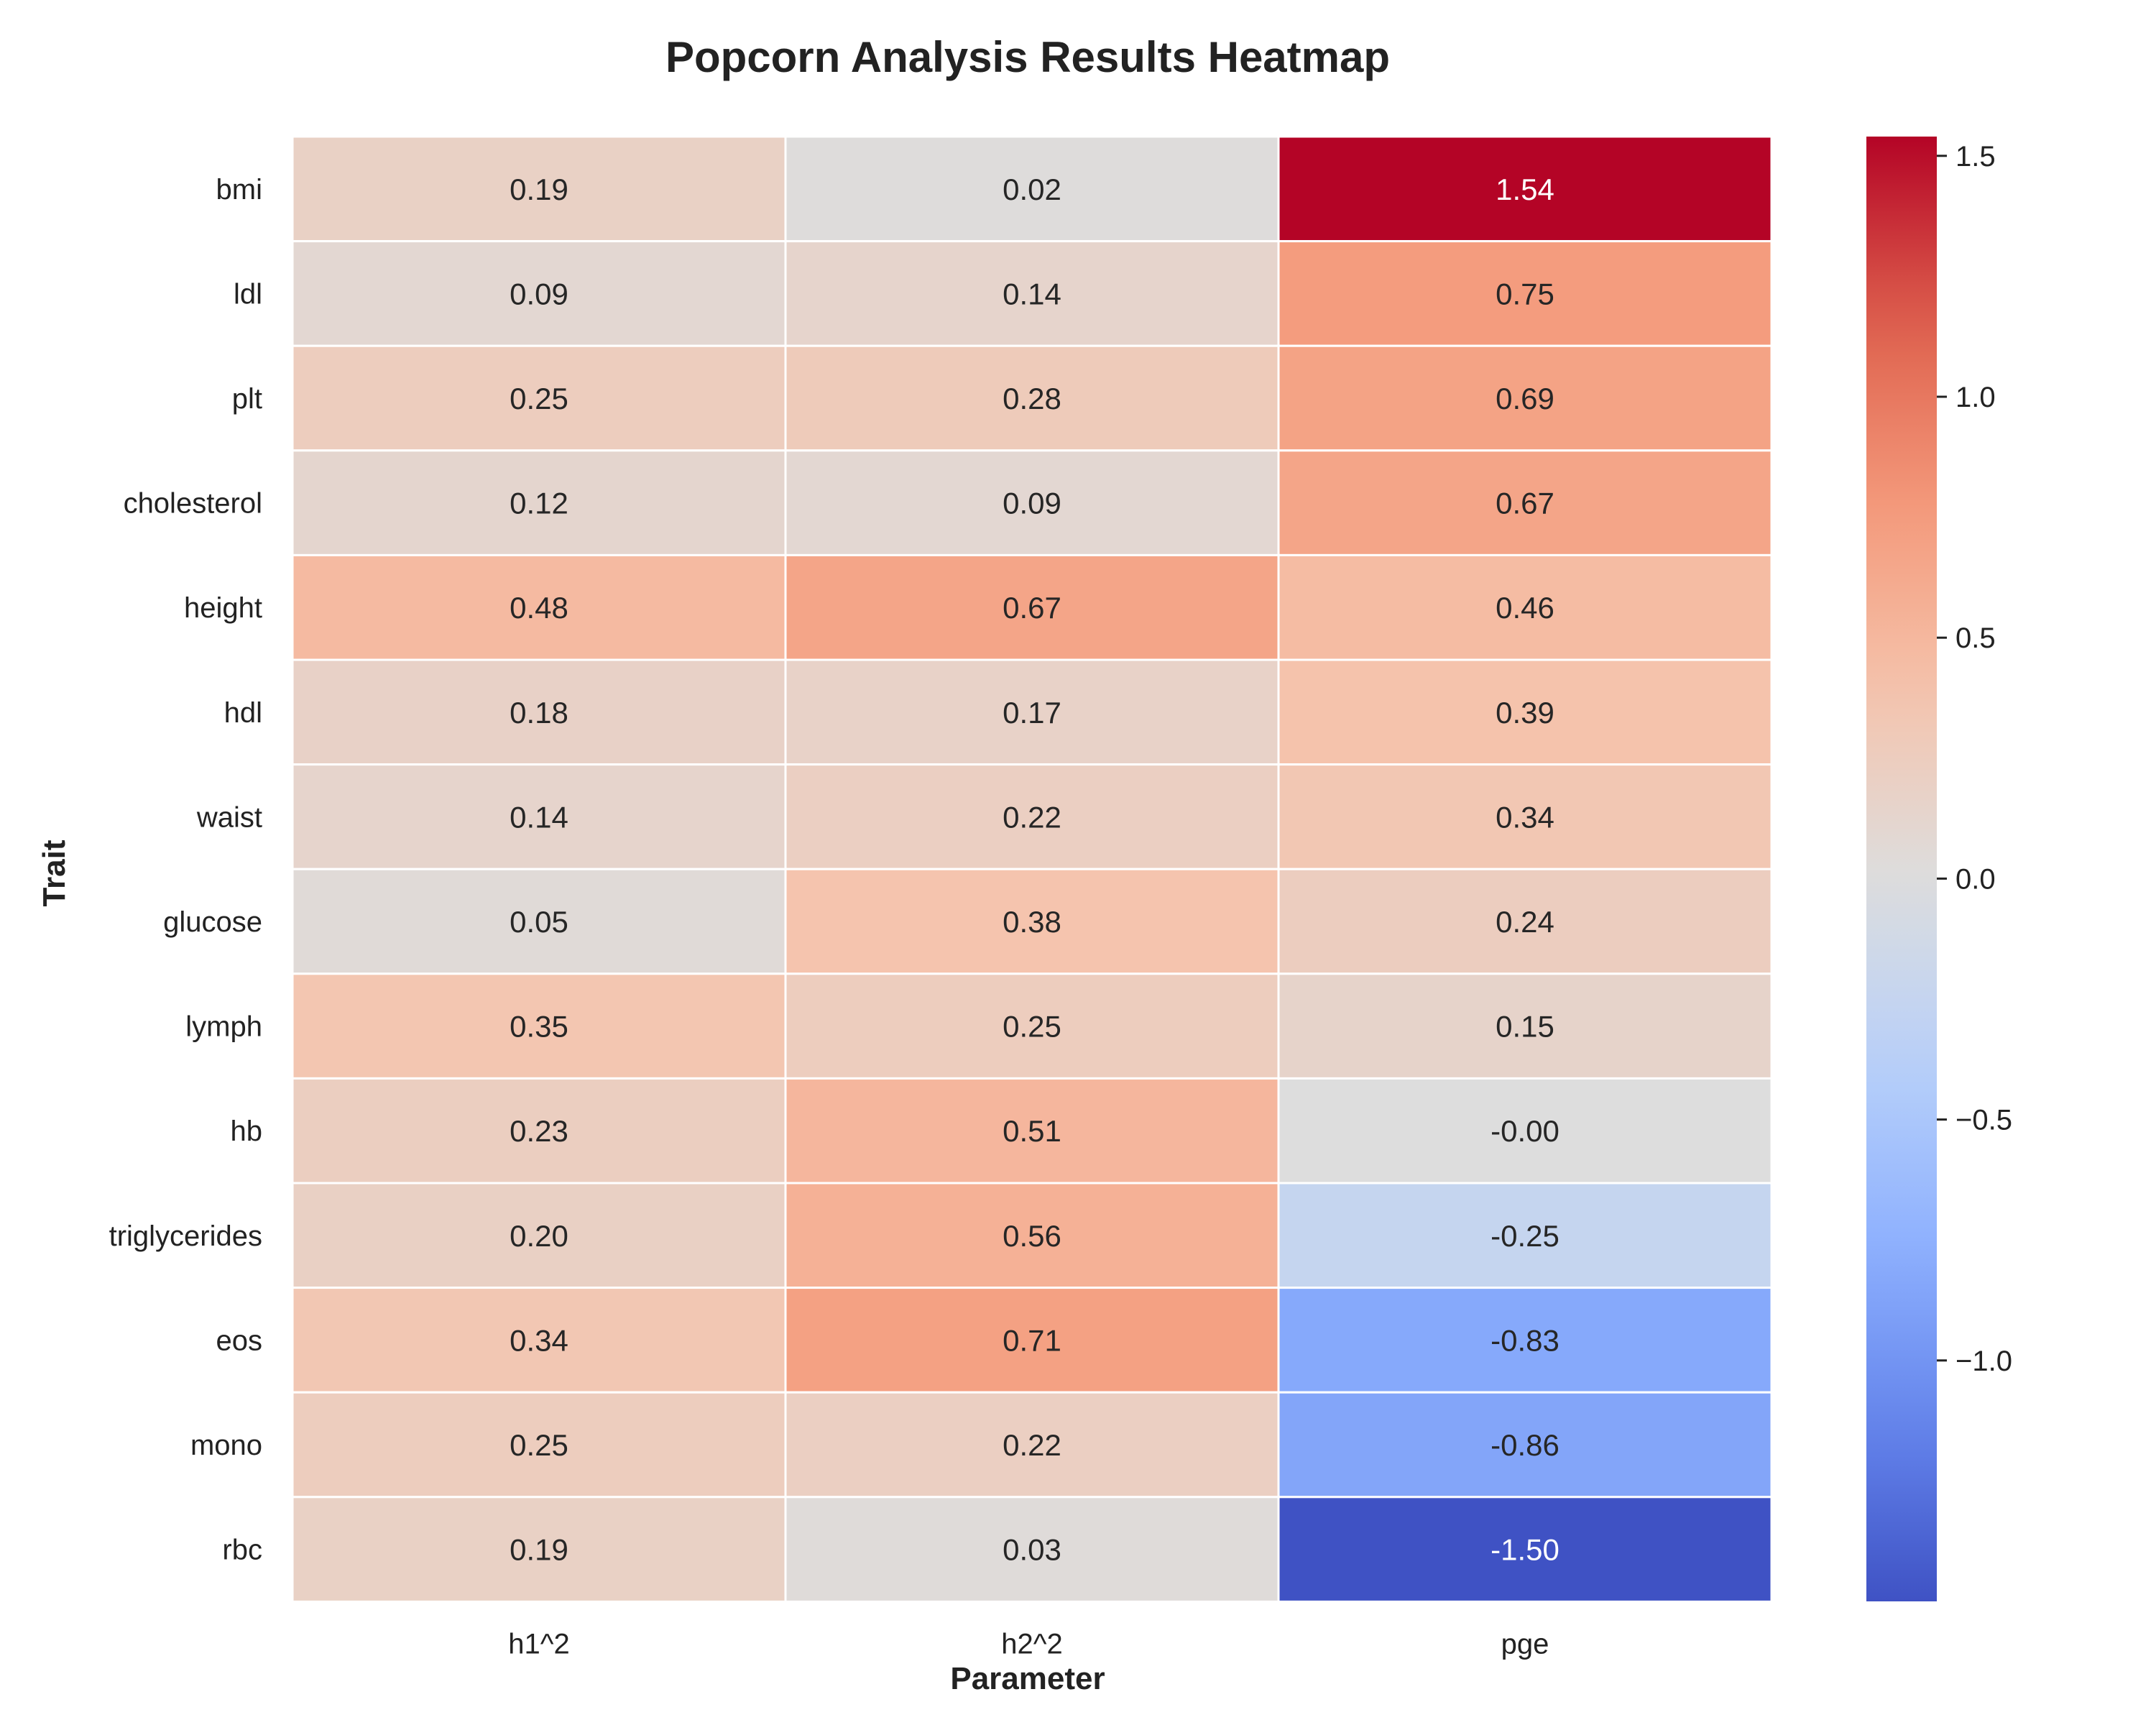 The height and width of the screenshot is (1725, 2156). Describe the element at coordinates (1027, 1678) in the screenshot. I see `x-axis-label: Parameter` at that location.